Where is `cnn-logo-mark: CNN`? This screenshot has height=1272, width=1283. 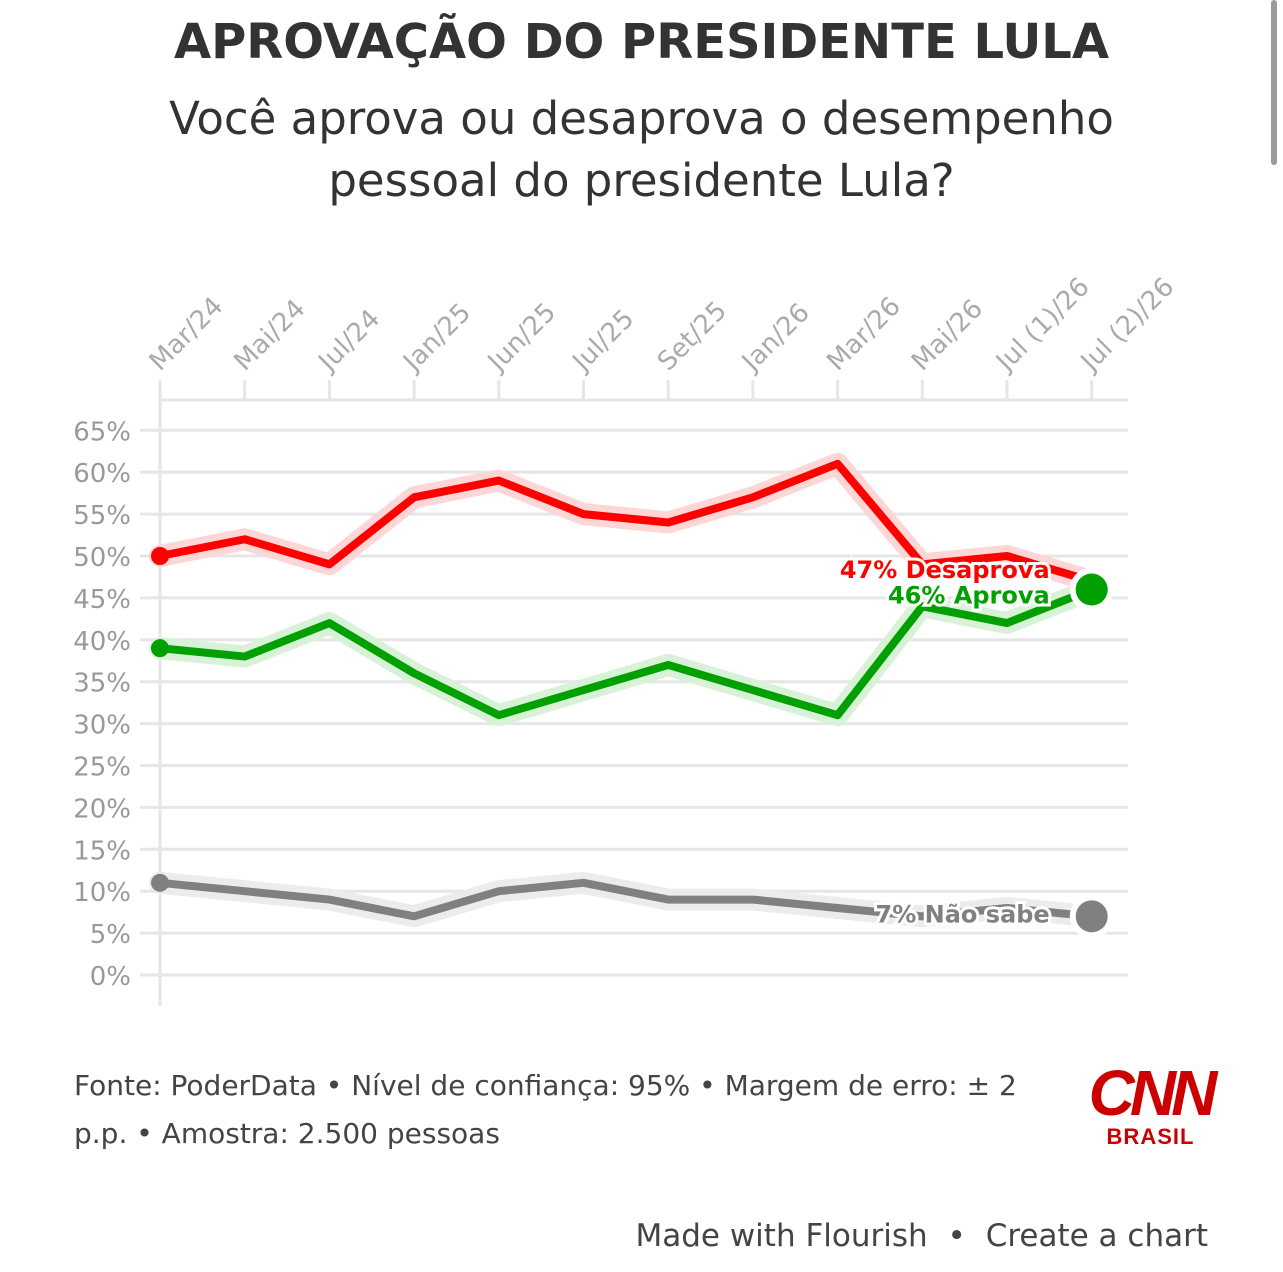 cnn-logo-mark: CNN is located at coordinates (1153, 1093).